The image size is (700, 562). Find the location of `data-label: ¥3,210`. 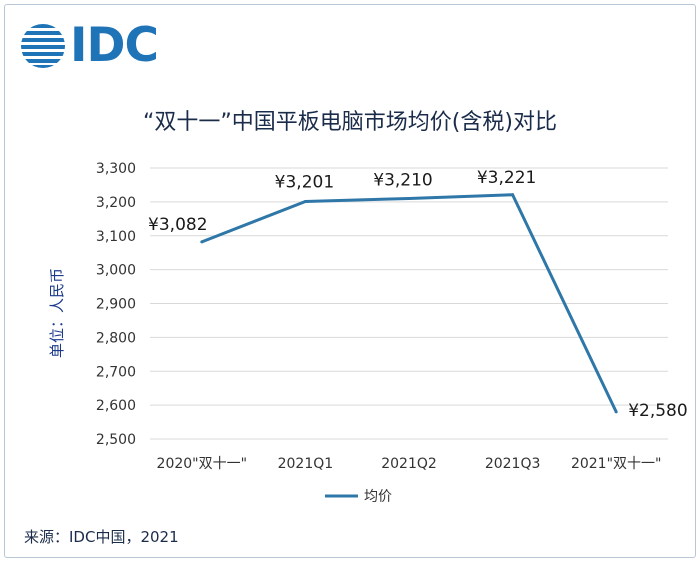

data-label: ¥3,210 is located at coordinates (402, 180).